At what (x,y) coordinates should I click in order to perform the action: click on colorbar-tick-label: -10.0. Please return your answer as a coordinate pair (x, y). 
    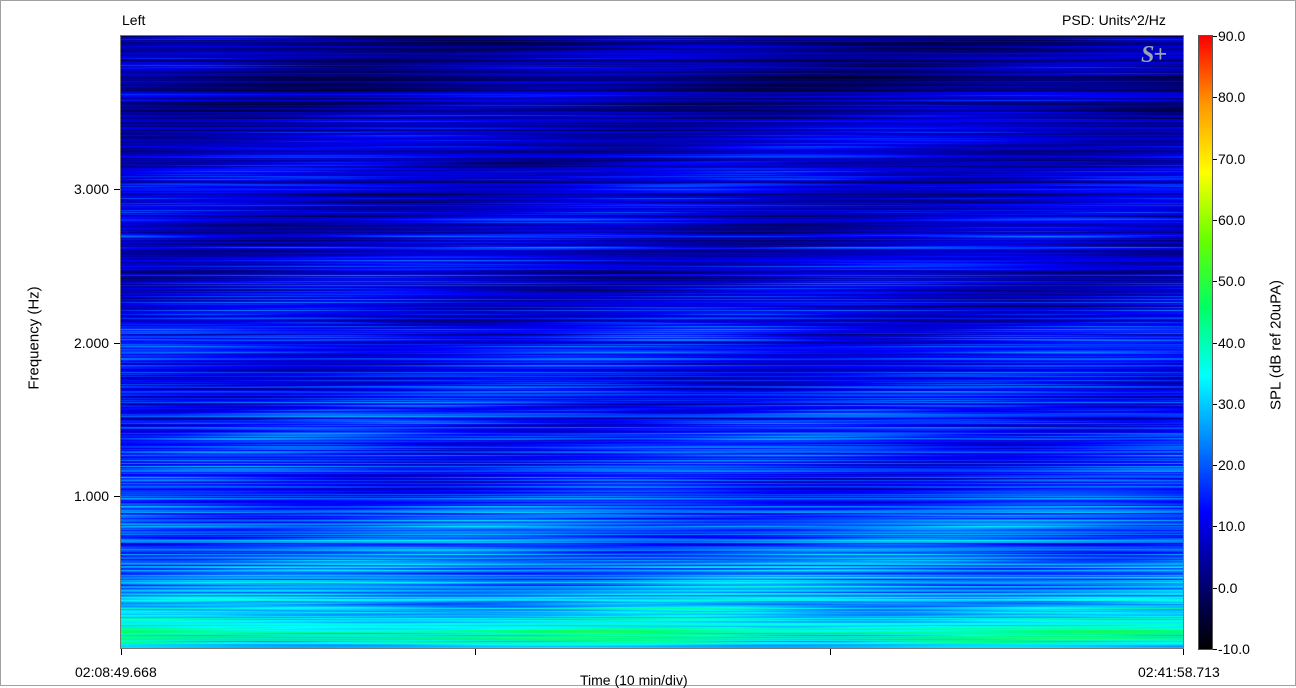
    Looking at the image, I should click on (1234, 649).